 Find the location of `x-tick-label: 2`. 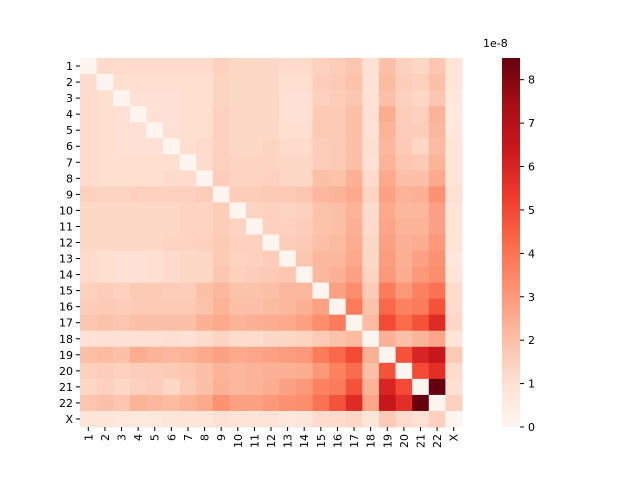

x-tick-label: 2 is located at coordinates (105, 437).